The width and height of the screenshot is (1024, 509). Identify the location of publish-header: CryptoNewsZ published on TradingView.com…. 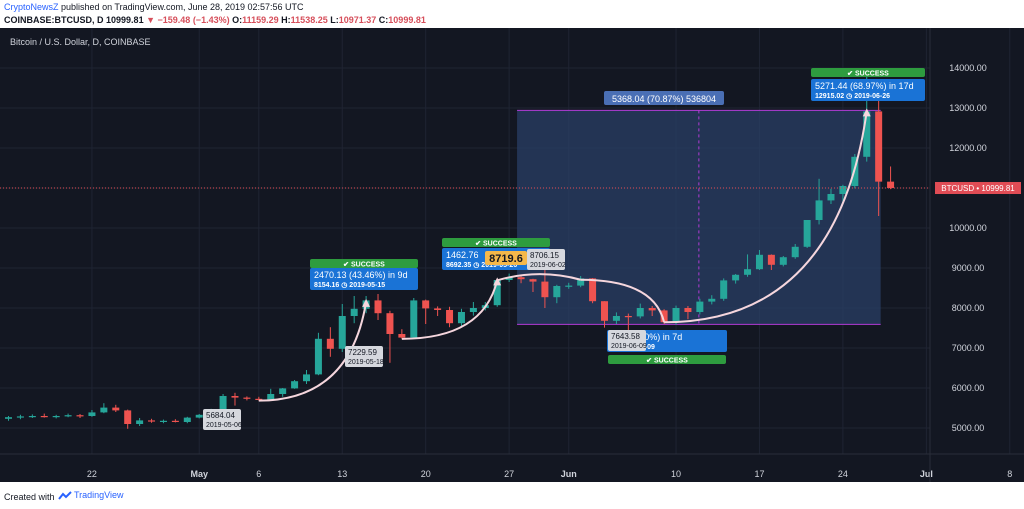
(512, 14).